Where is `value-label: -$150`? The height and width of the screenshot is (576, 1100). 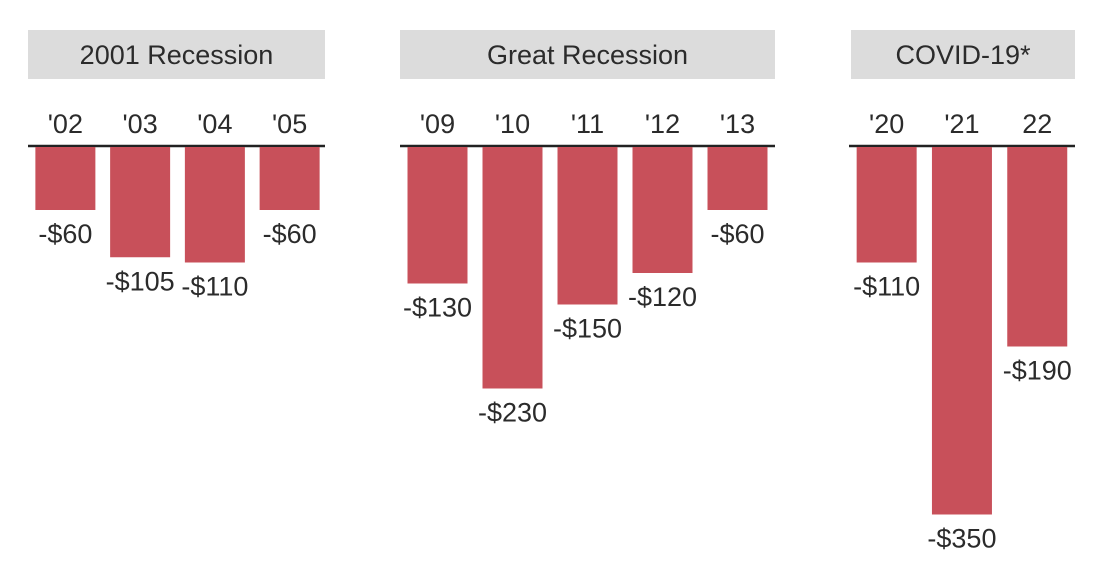
value-label: -$150 is located at coordinates (587, 329).